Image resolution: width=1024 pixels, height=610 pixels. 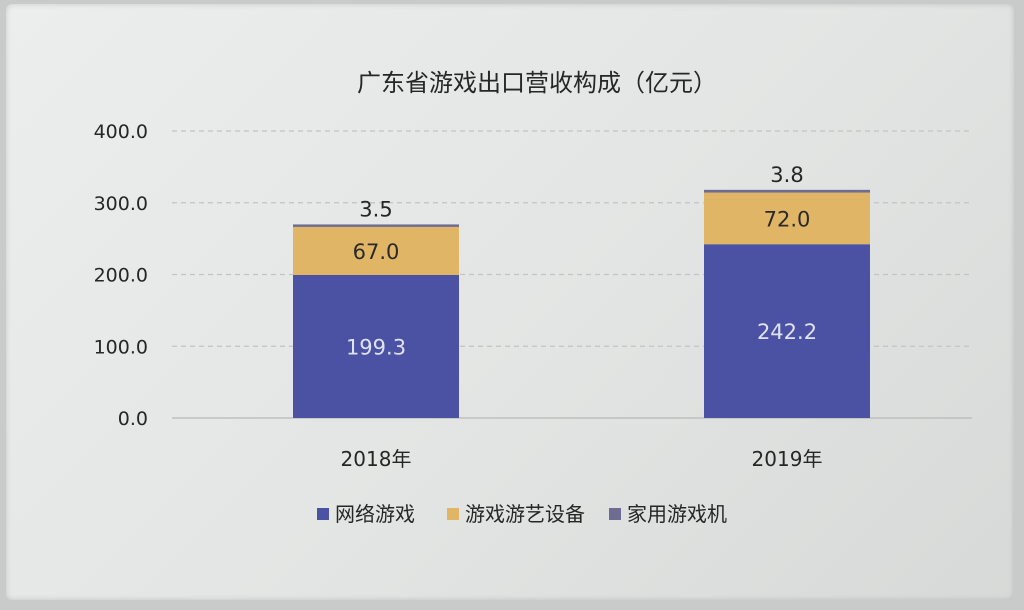 I want to click on y-tick-label: 0.0, so click(x=133, y=419).